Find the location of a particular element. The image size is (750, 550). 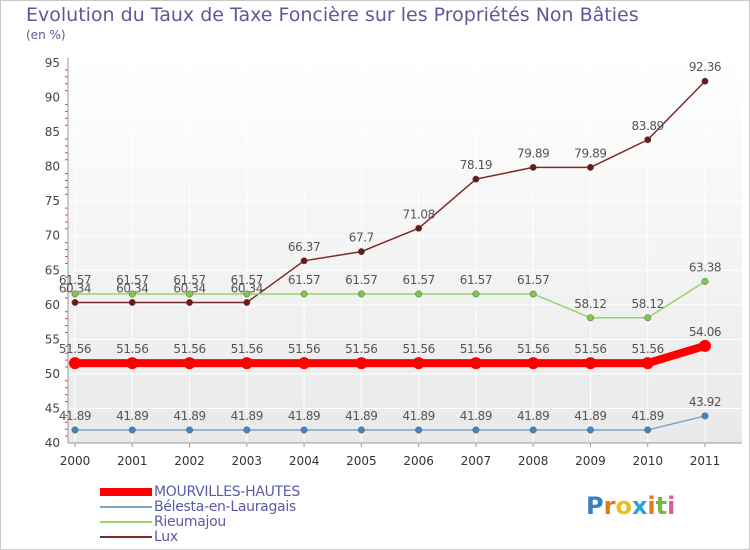

x-tick-label: 2011 is located at coordinates (705, 461).